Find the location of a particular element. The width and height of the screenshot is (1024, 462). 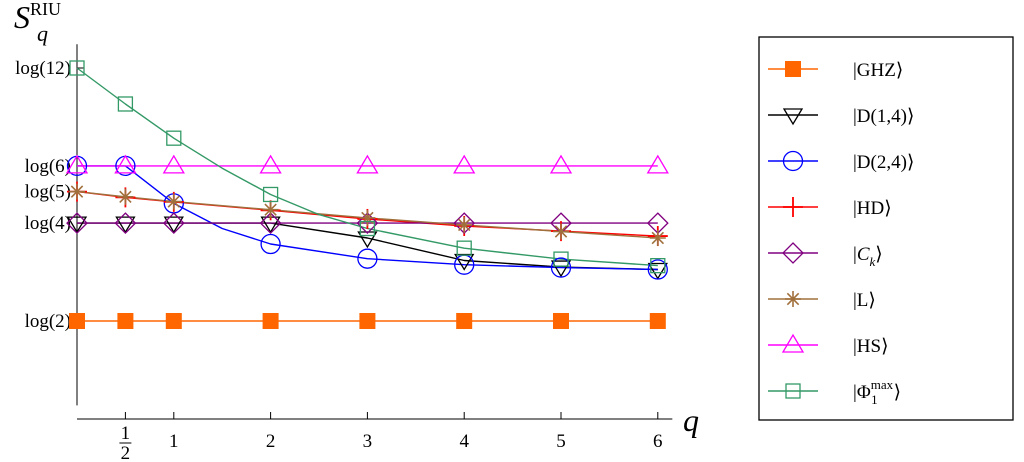

legend-label: |D(2,4)⟩ is located at coordinates (883, 162).